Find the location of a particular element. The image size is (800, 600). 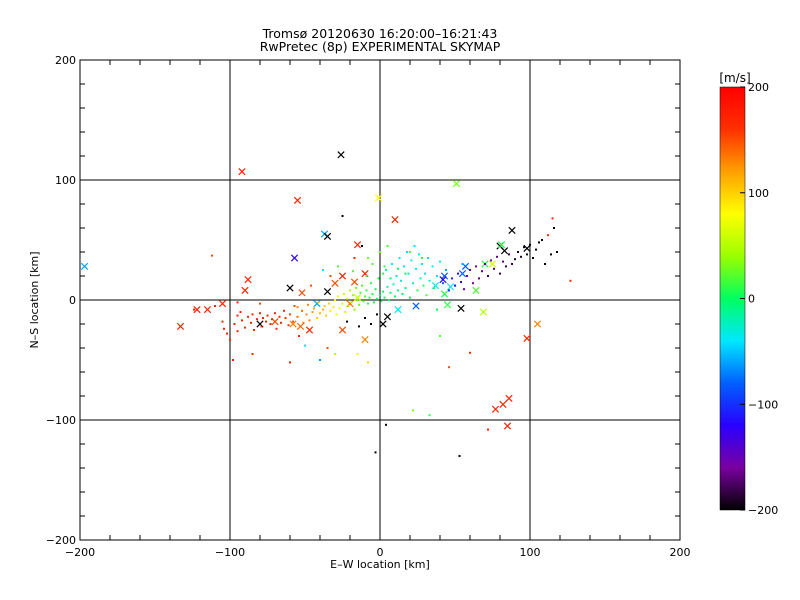

y-tick-label: −100 is located at coordinates (61, 420).